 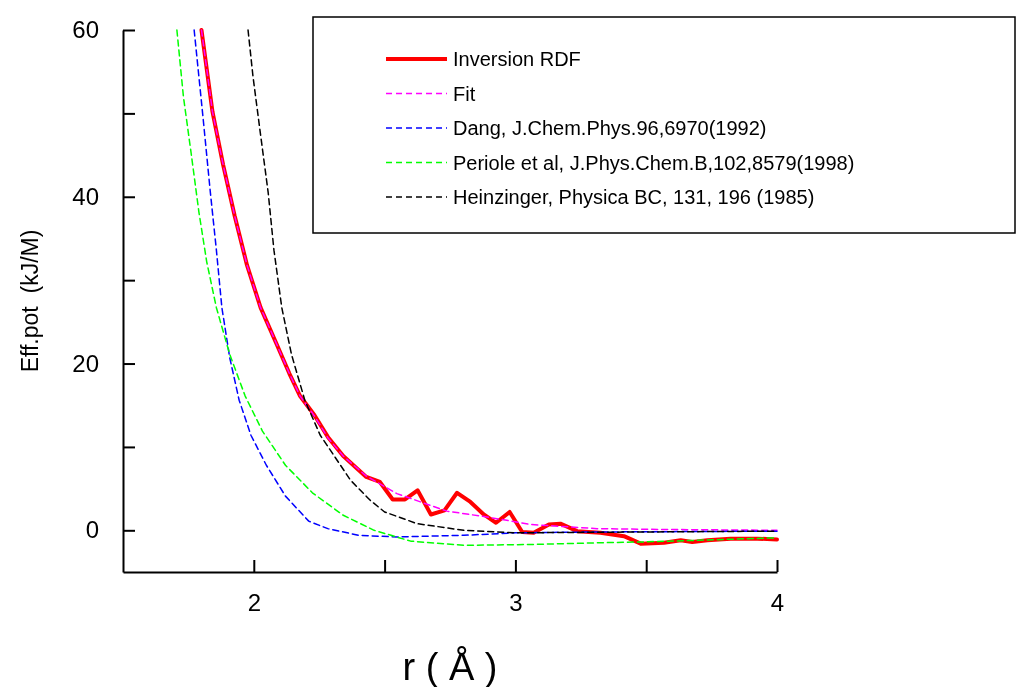 What do you see at coordinates (85, 30) in the screenshot?
I see `y-tick-label: 60` at bounding box center [85, 30].